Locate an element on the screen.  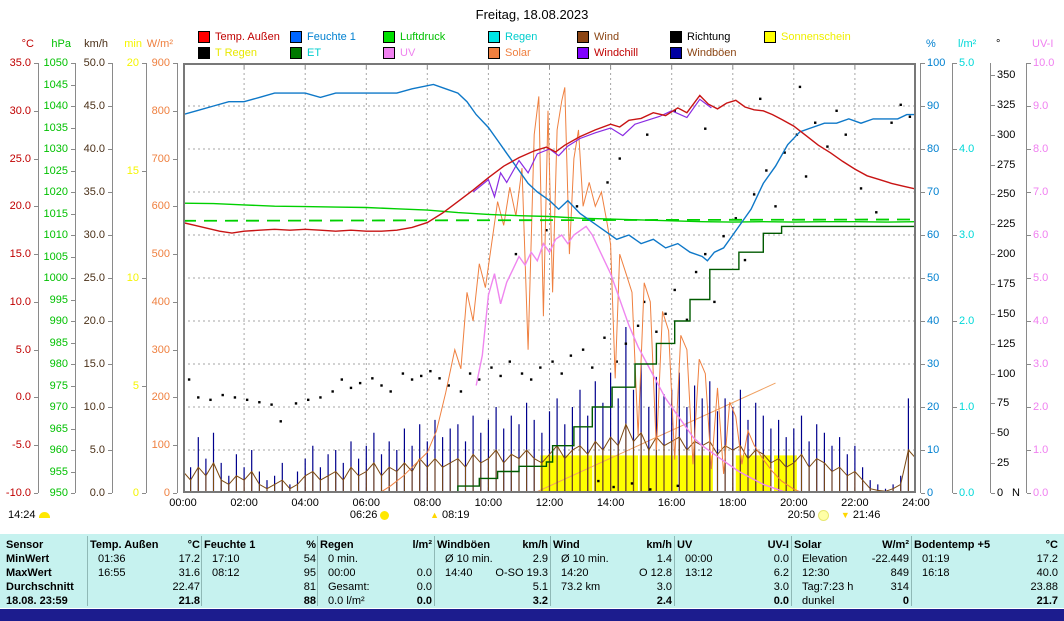
axis-tick-label: 800 is located at coordinates (160, 110).